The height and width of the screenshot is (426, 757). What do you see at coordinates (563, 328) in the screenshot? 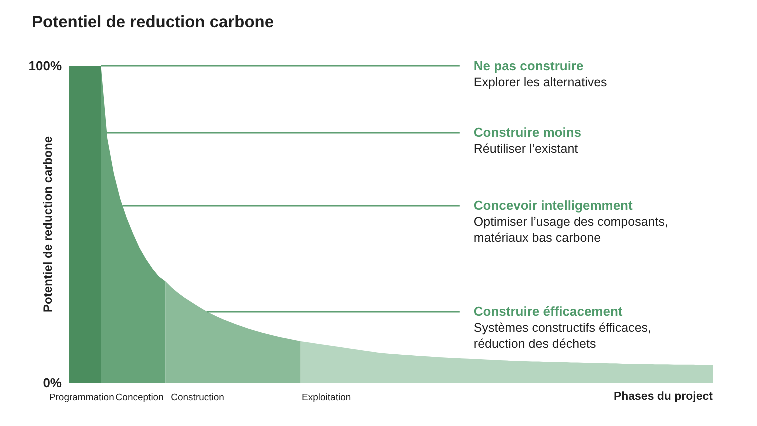
I see `ref-line-label: Construire éfficacement Systèmes constructifs éfficaces, réduction des déchets` at bounding box center [563, 328].